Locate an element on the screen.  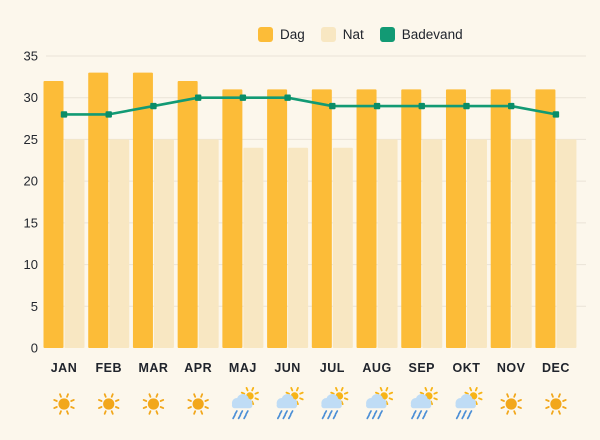
bar-dag-maj is located at coordinates (232, 218).